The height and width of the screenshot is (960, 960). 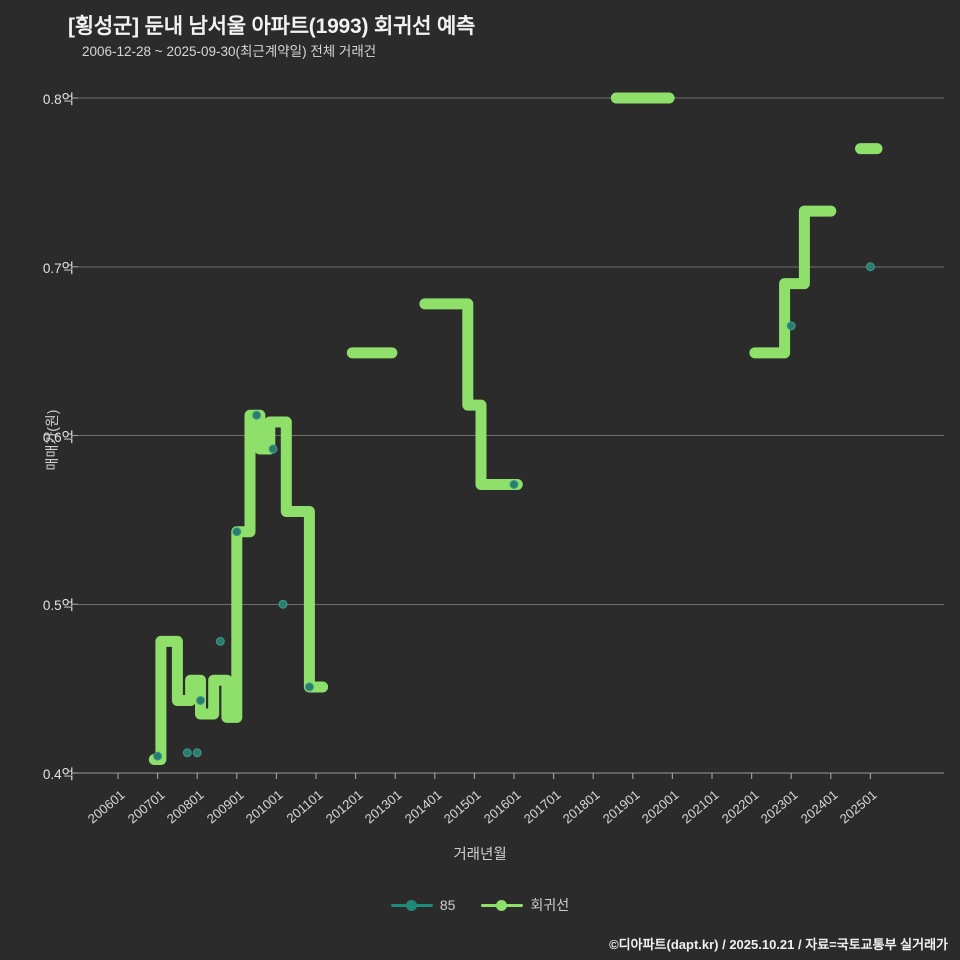 What do you see at coordinates (525, 905) in the screenshot?
I see `legend-item: 회귀선` at bounding box center [525, 905].